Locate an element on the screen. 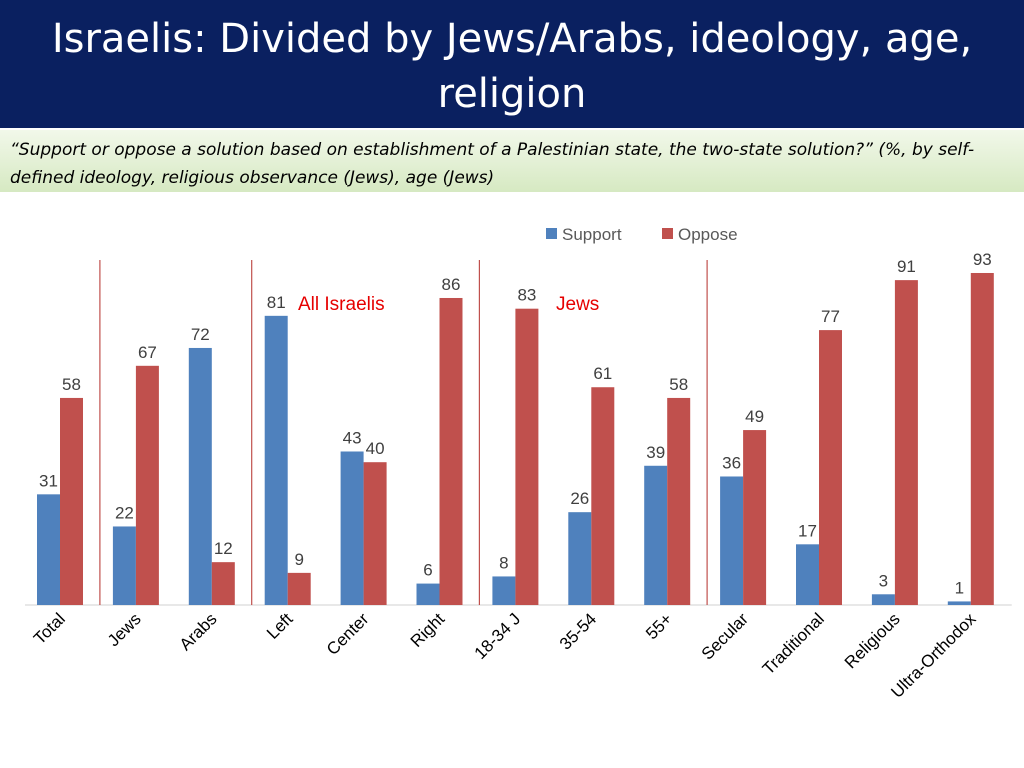 The width and height of the screenshot is (1024, 768). data-label-support-9: 39 is located at coordinates (655, 452).